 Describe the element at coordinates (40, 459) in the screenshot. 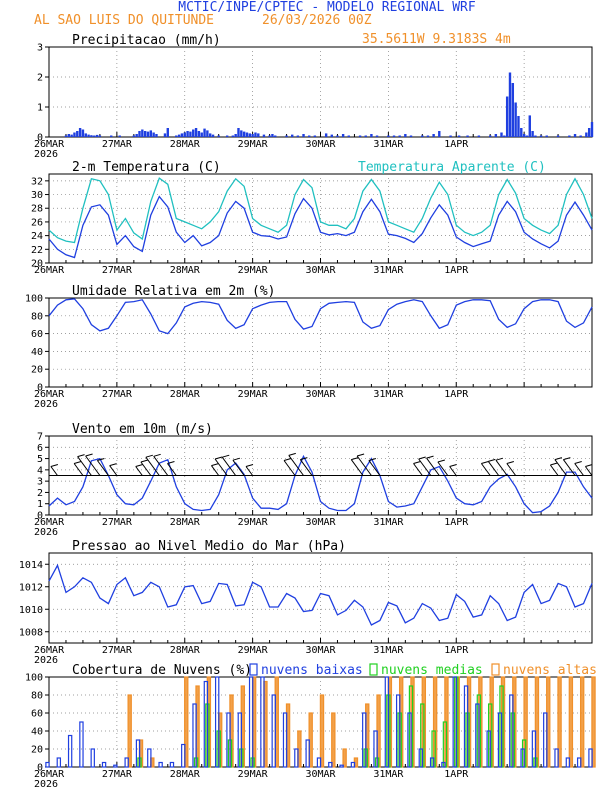

I see `wind-ytick-label: 5` at that location.